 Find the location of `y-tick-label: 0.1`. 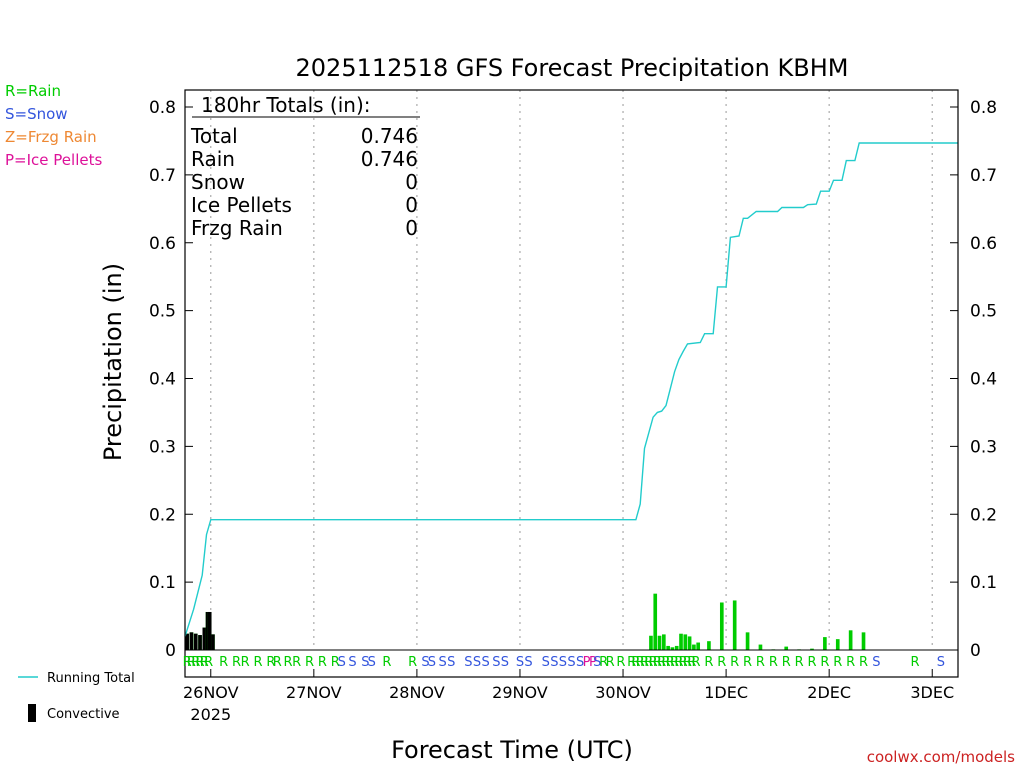

y-tick-label: 0.1 is located at coordinates (162, 583).